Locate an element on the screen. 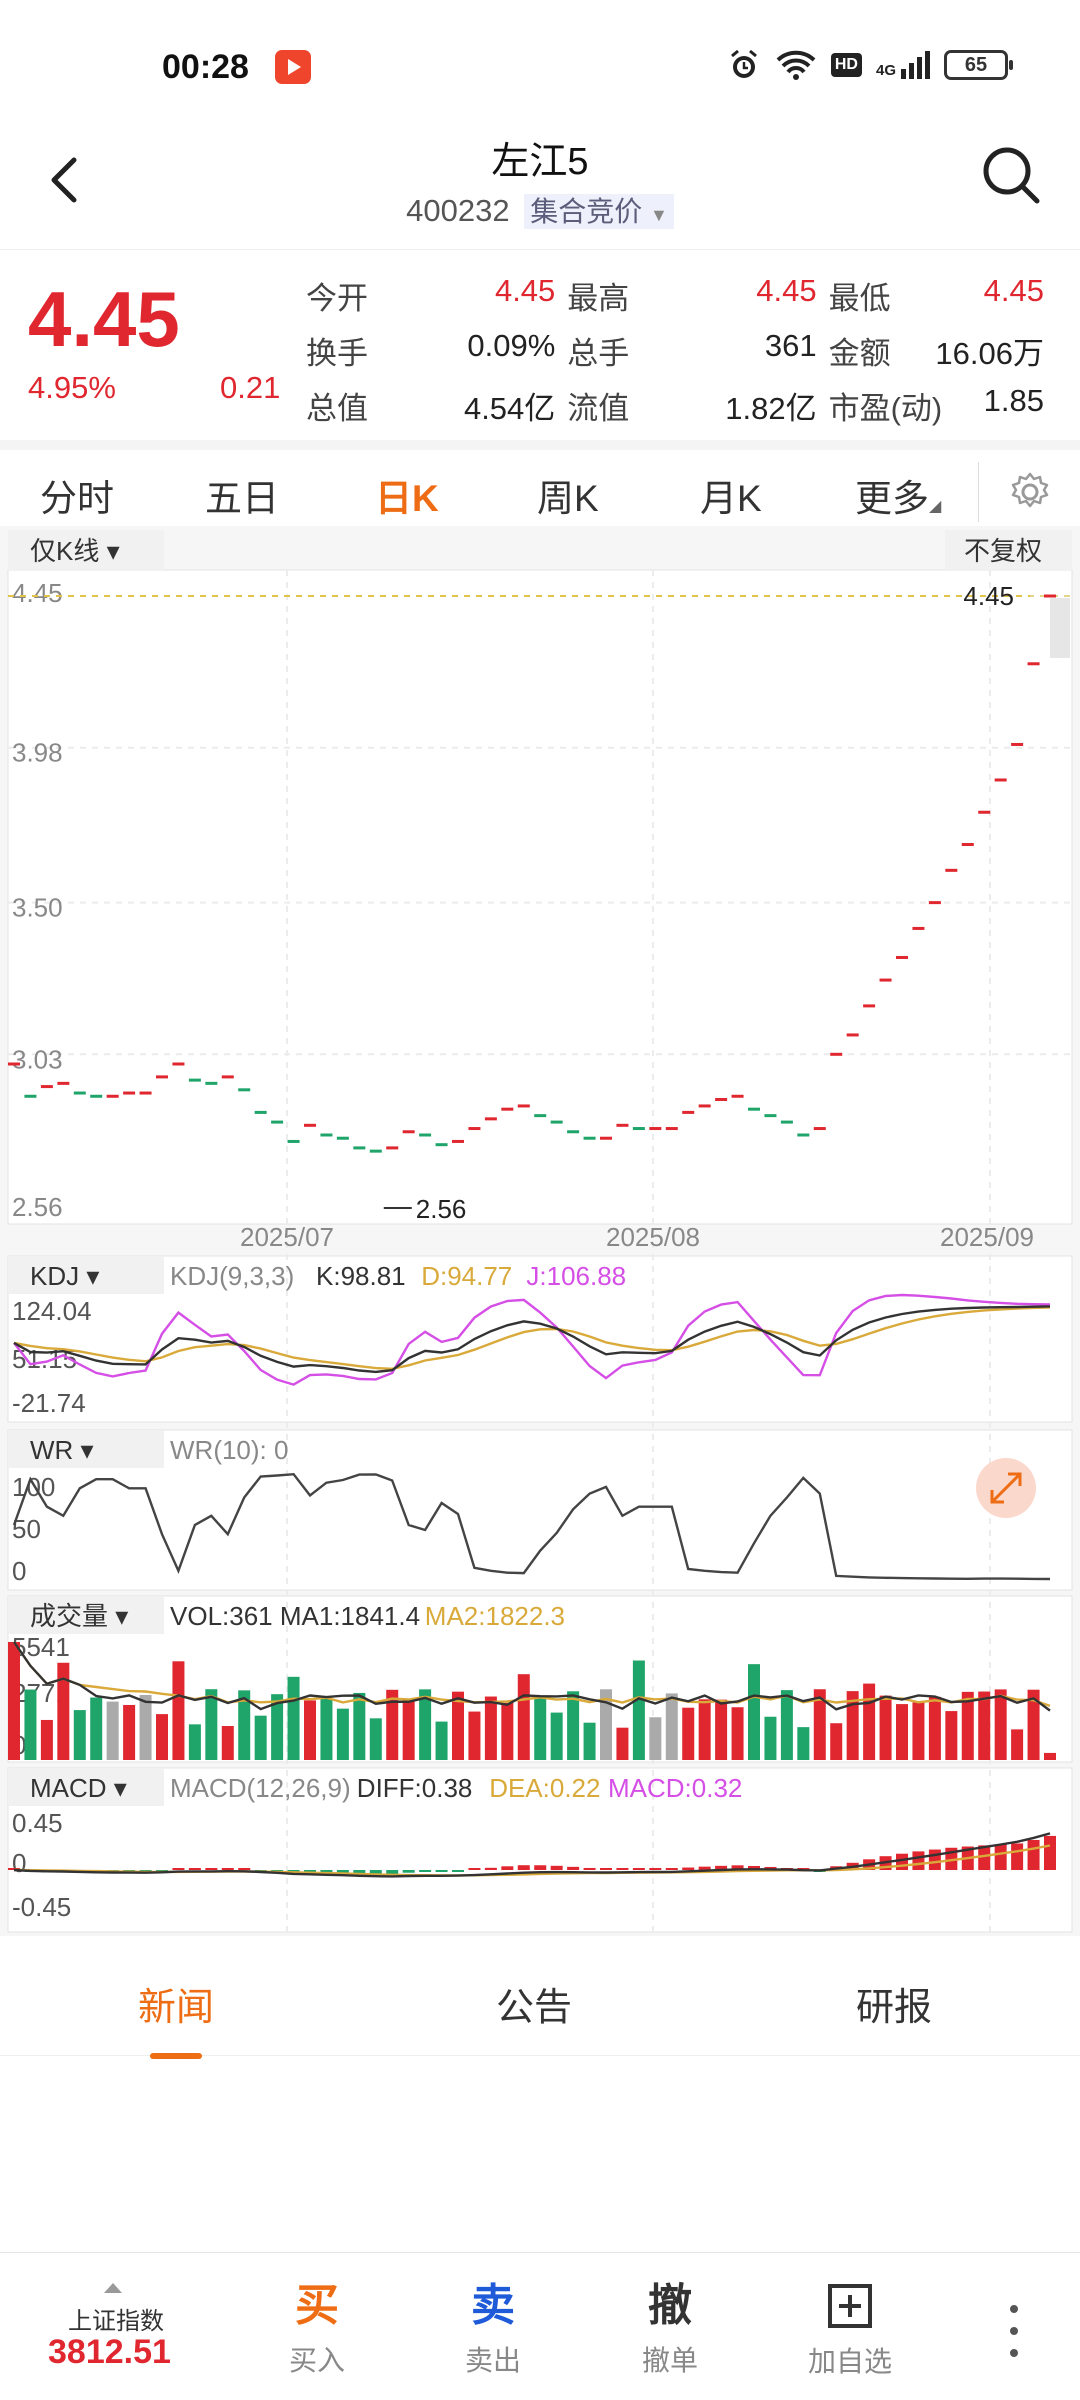 The width and height of the screenshot is (1080, 2400). tab-research: 研报 is located at coordinates (894, 2008).